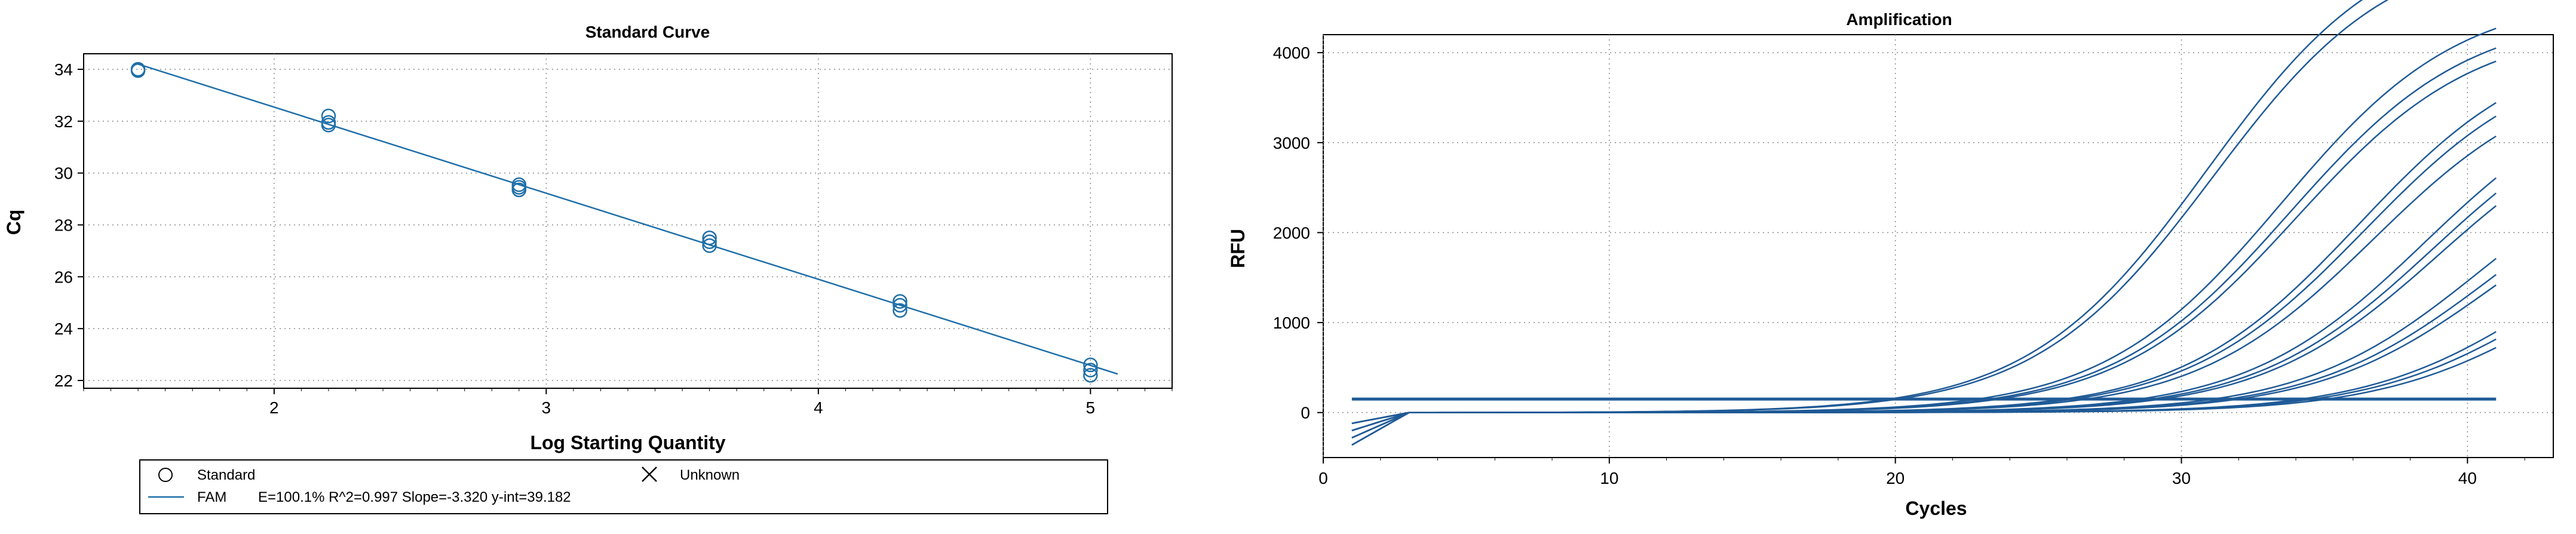  I want to click on y-tick-label: 2000, so click(1291, 233).